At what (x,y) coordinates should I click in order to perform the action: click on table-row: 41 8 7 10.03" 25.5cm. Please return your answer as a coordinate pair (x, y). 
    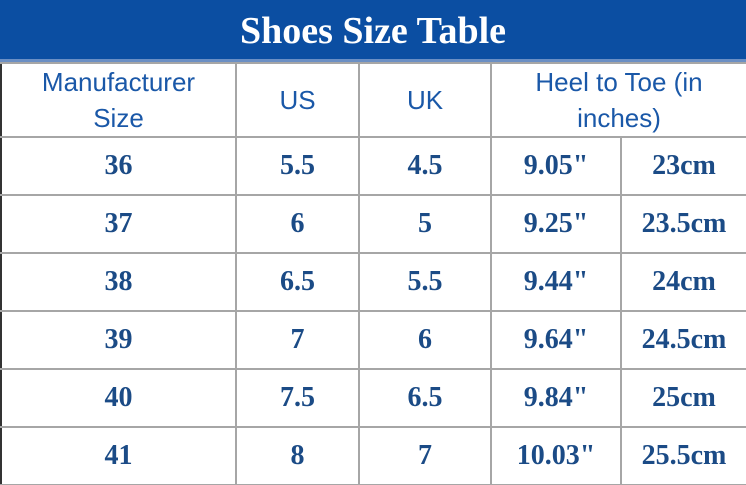
    Looking at the image, I should click on (373, 455).